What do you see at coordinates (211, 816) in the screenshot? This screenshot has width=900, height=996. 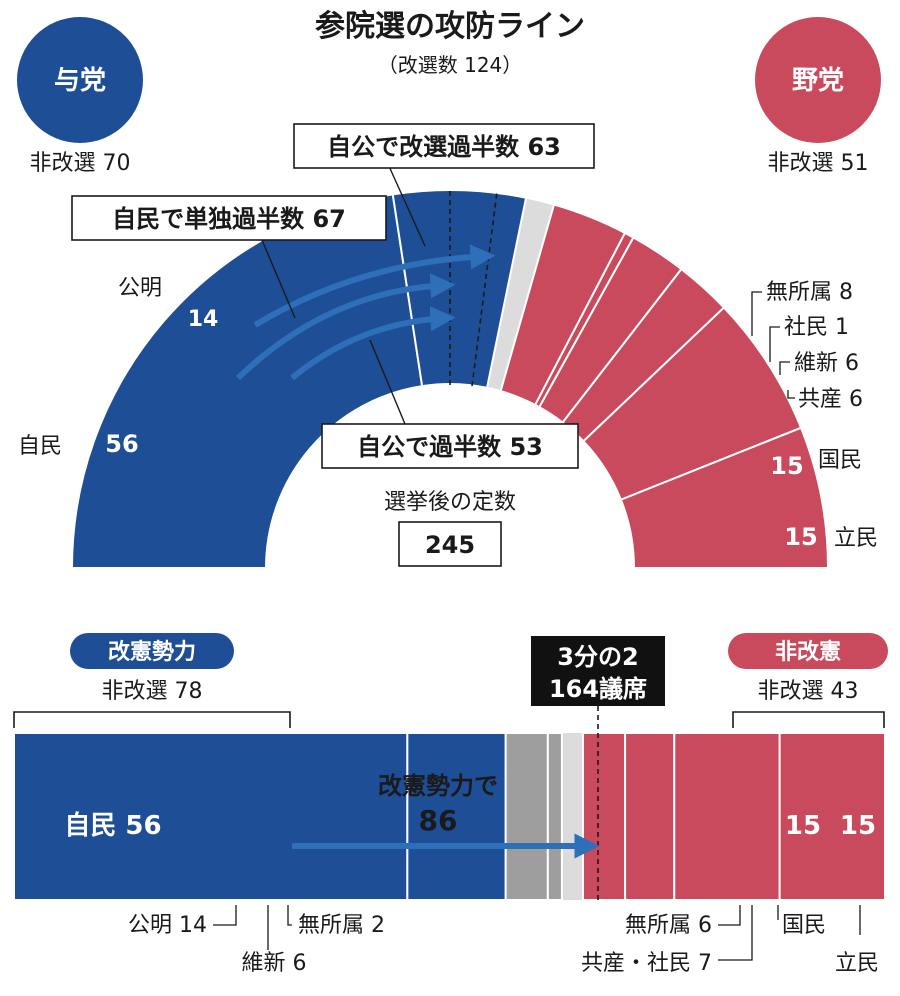 I see `bar-segment-jimin` at bounding box center [211, 816].